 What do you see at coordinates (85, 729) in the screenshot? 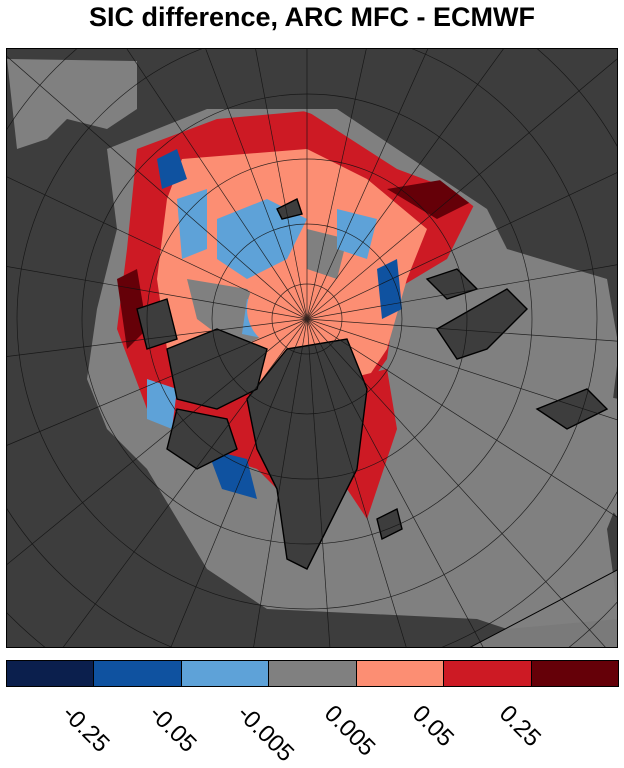
I see `colorbar-tick-label: -0.25` at bounding box center [85, 729].